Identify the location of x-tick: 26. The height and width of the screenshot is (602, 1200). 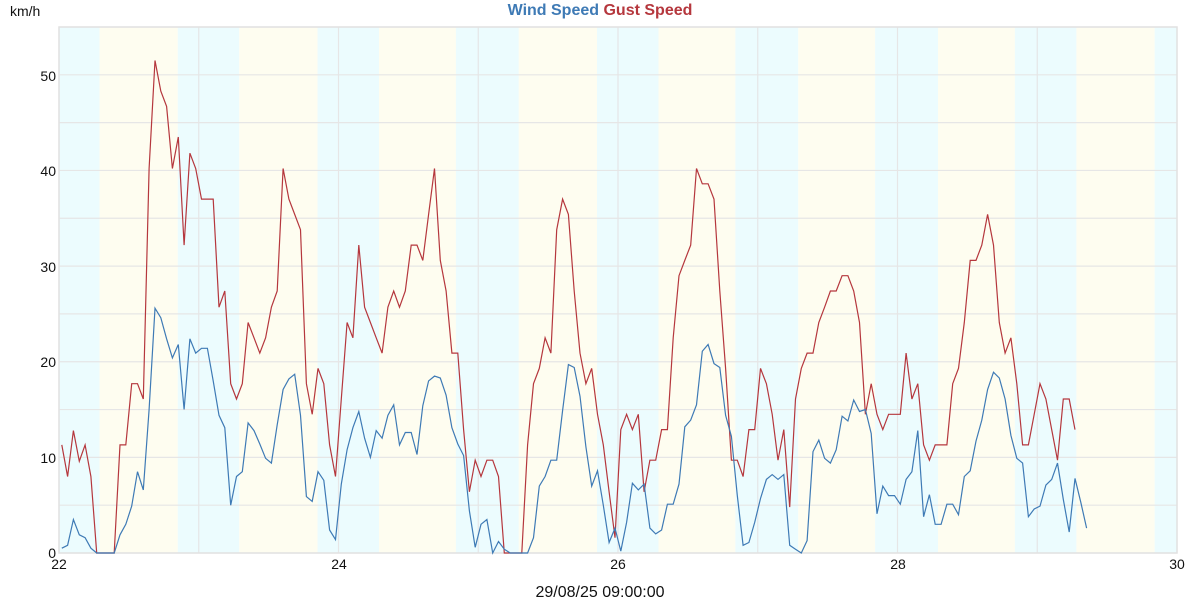
(618, 564).